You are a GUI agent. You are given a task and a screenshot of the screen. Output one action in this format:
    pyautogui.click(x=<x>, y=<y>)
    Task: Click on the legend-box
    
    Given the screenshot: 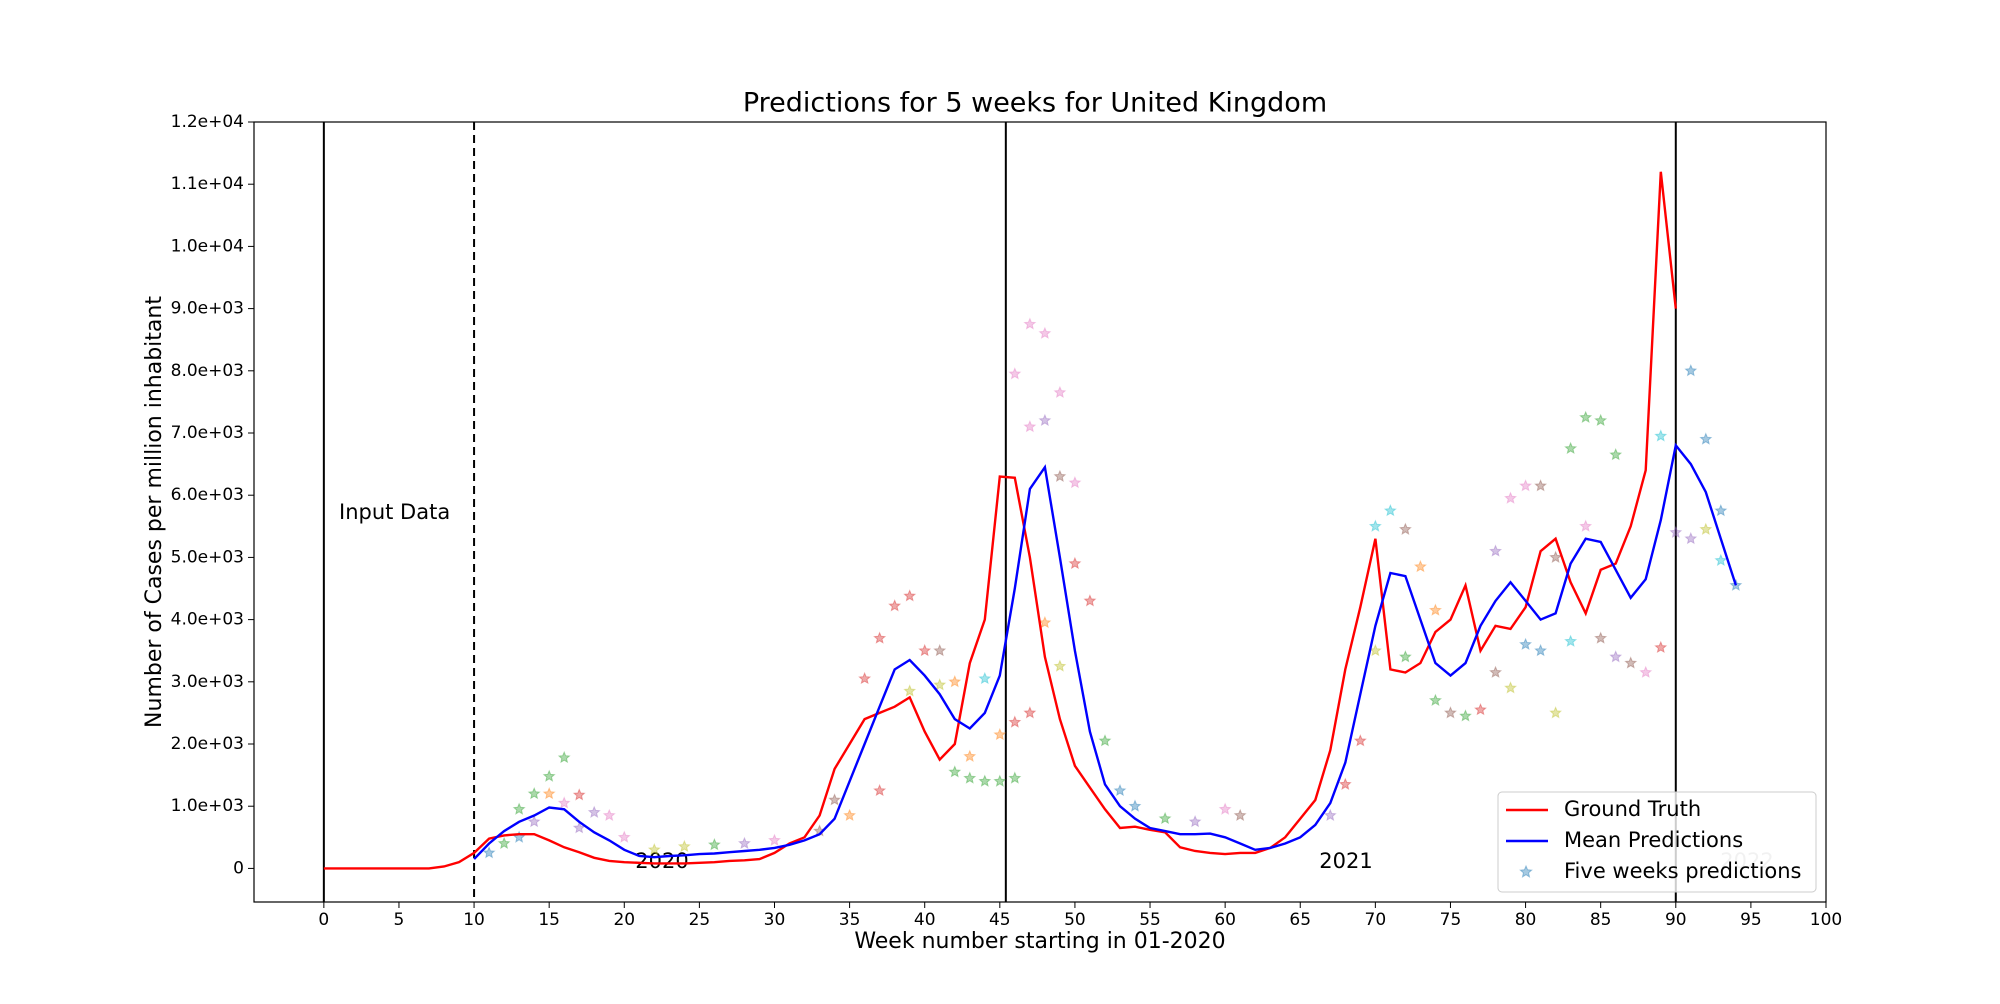 What is the action you would take?
    pyautogui.click(x=1657, y=842)
    